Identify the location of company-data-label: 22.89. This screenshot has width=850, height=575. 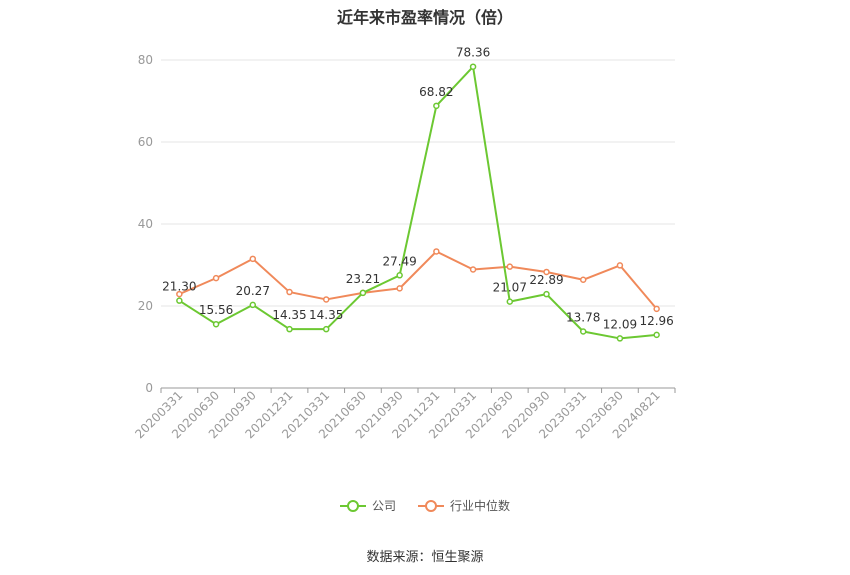
(546, 280).